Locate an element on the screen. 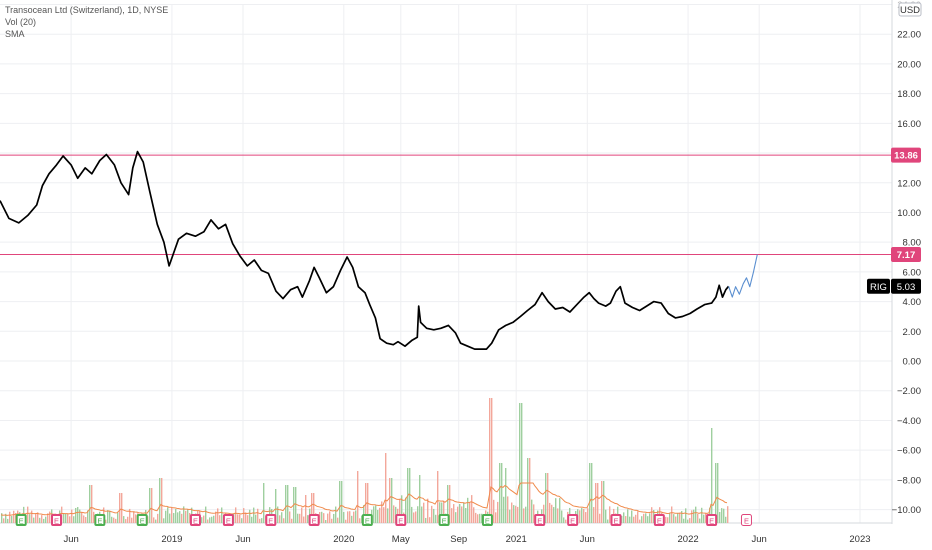 This screenshot has height=550, width=932. x-tick-label: Sep is located at coordinates (458, 539).